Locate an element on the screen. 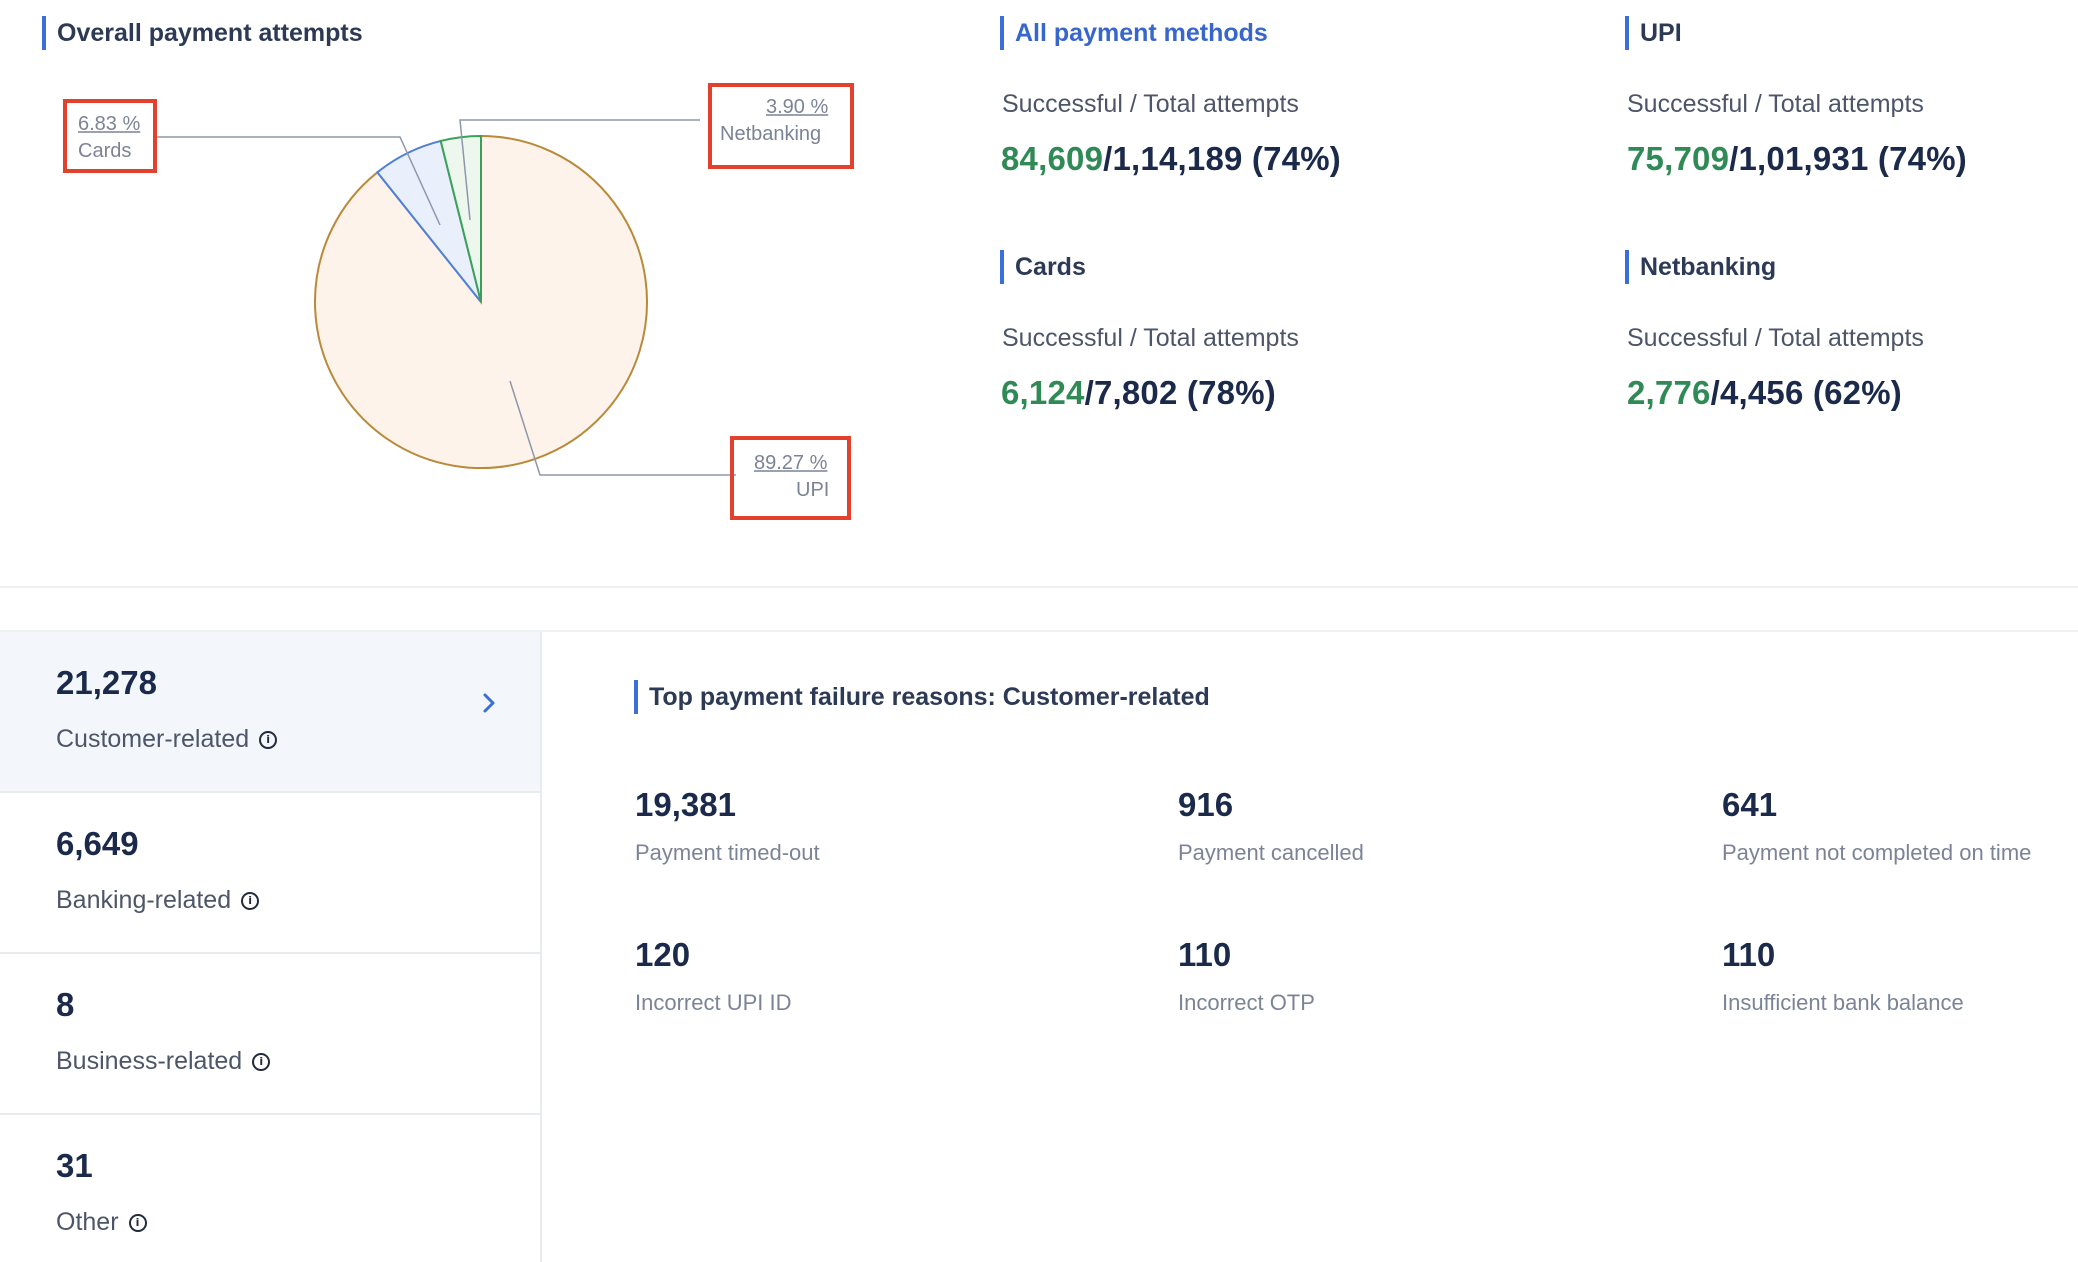  netbanking-title: Netbanking is located at coordinates (1700, 267).